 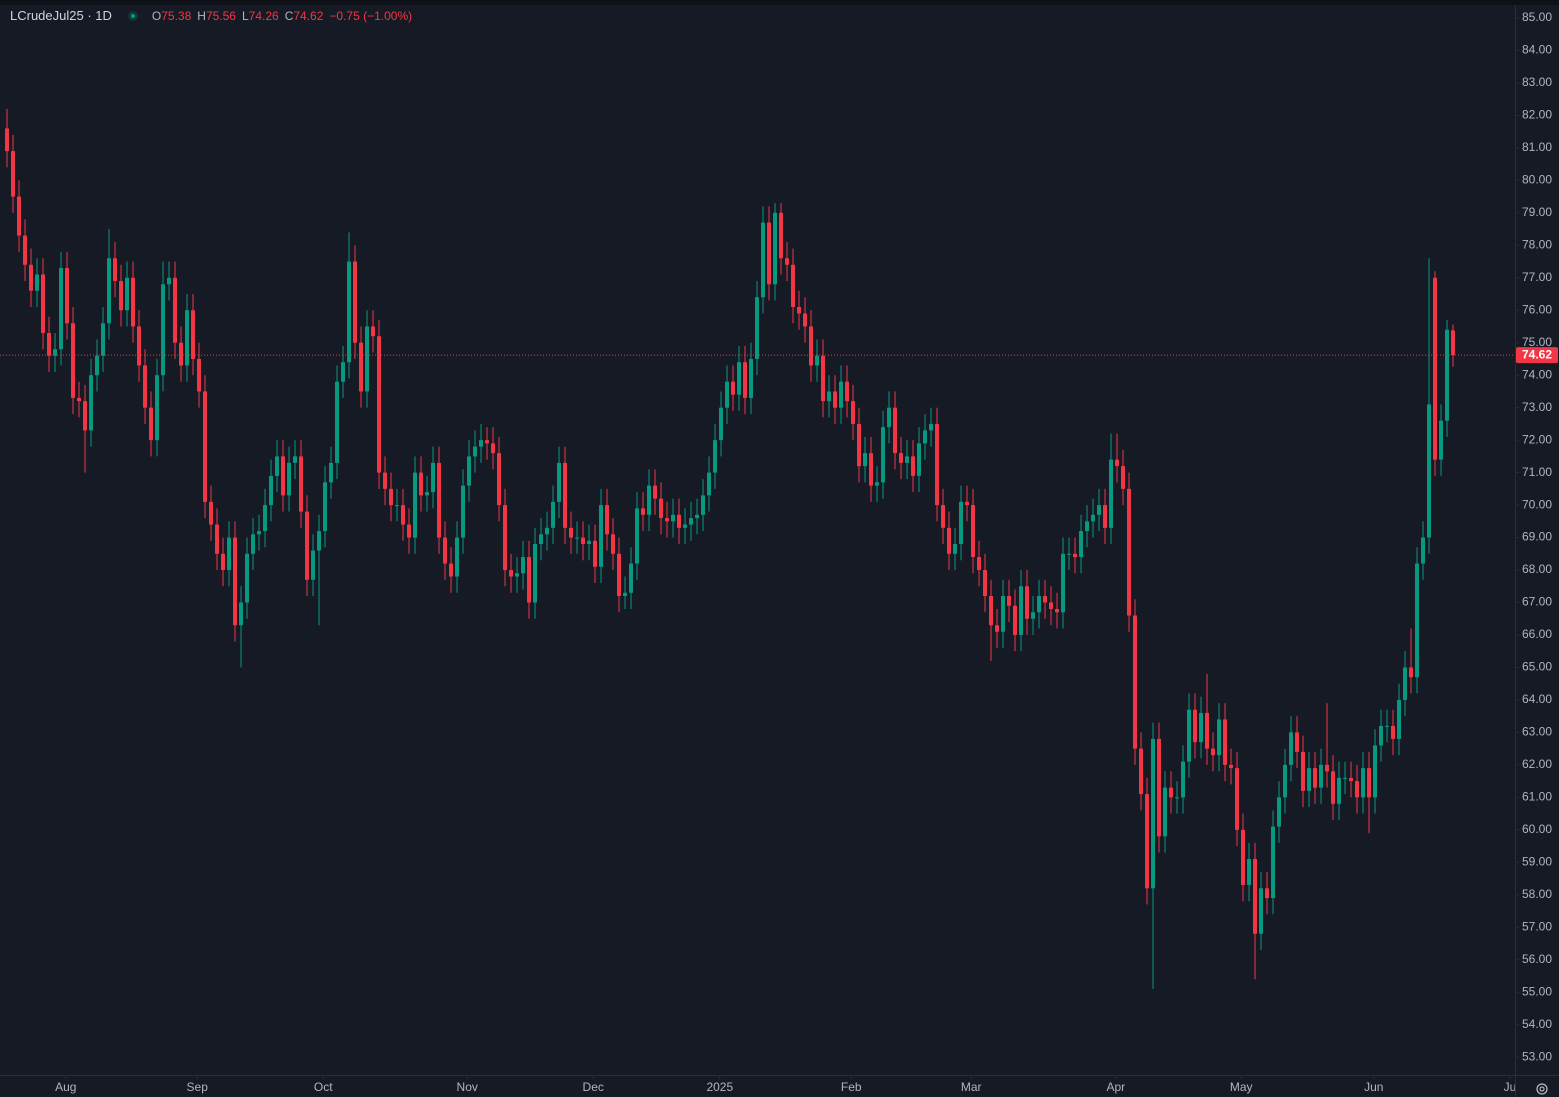 What do you see at coordinates (1537, 926) in the screenshot?
I see `y-tick-label: 57.00` at bounding box center [1537, 926].